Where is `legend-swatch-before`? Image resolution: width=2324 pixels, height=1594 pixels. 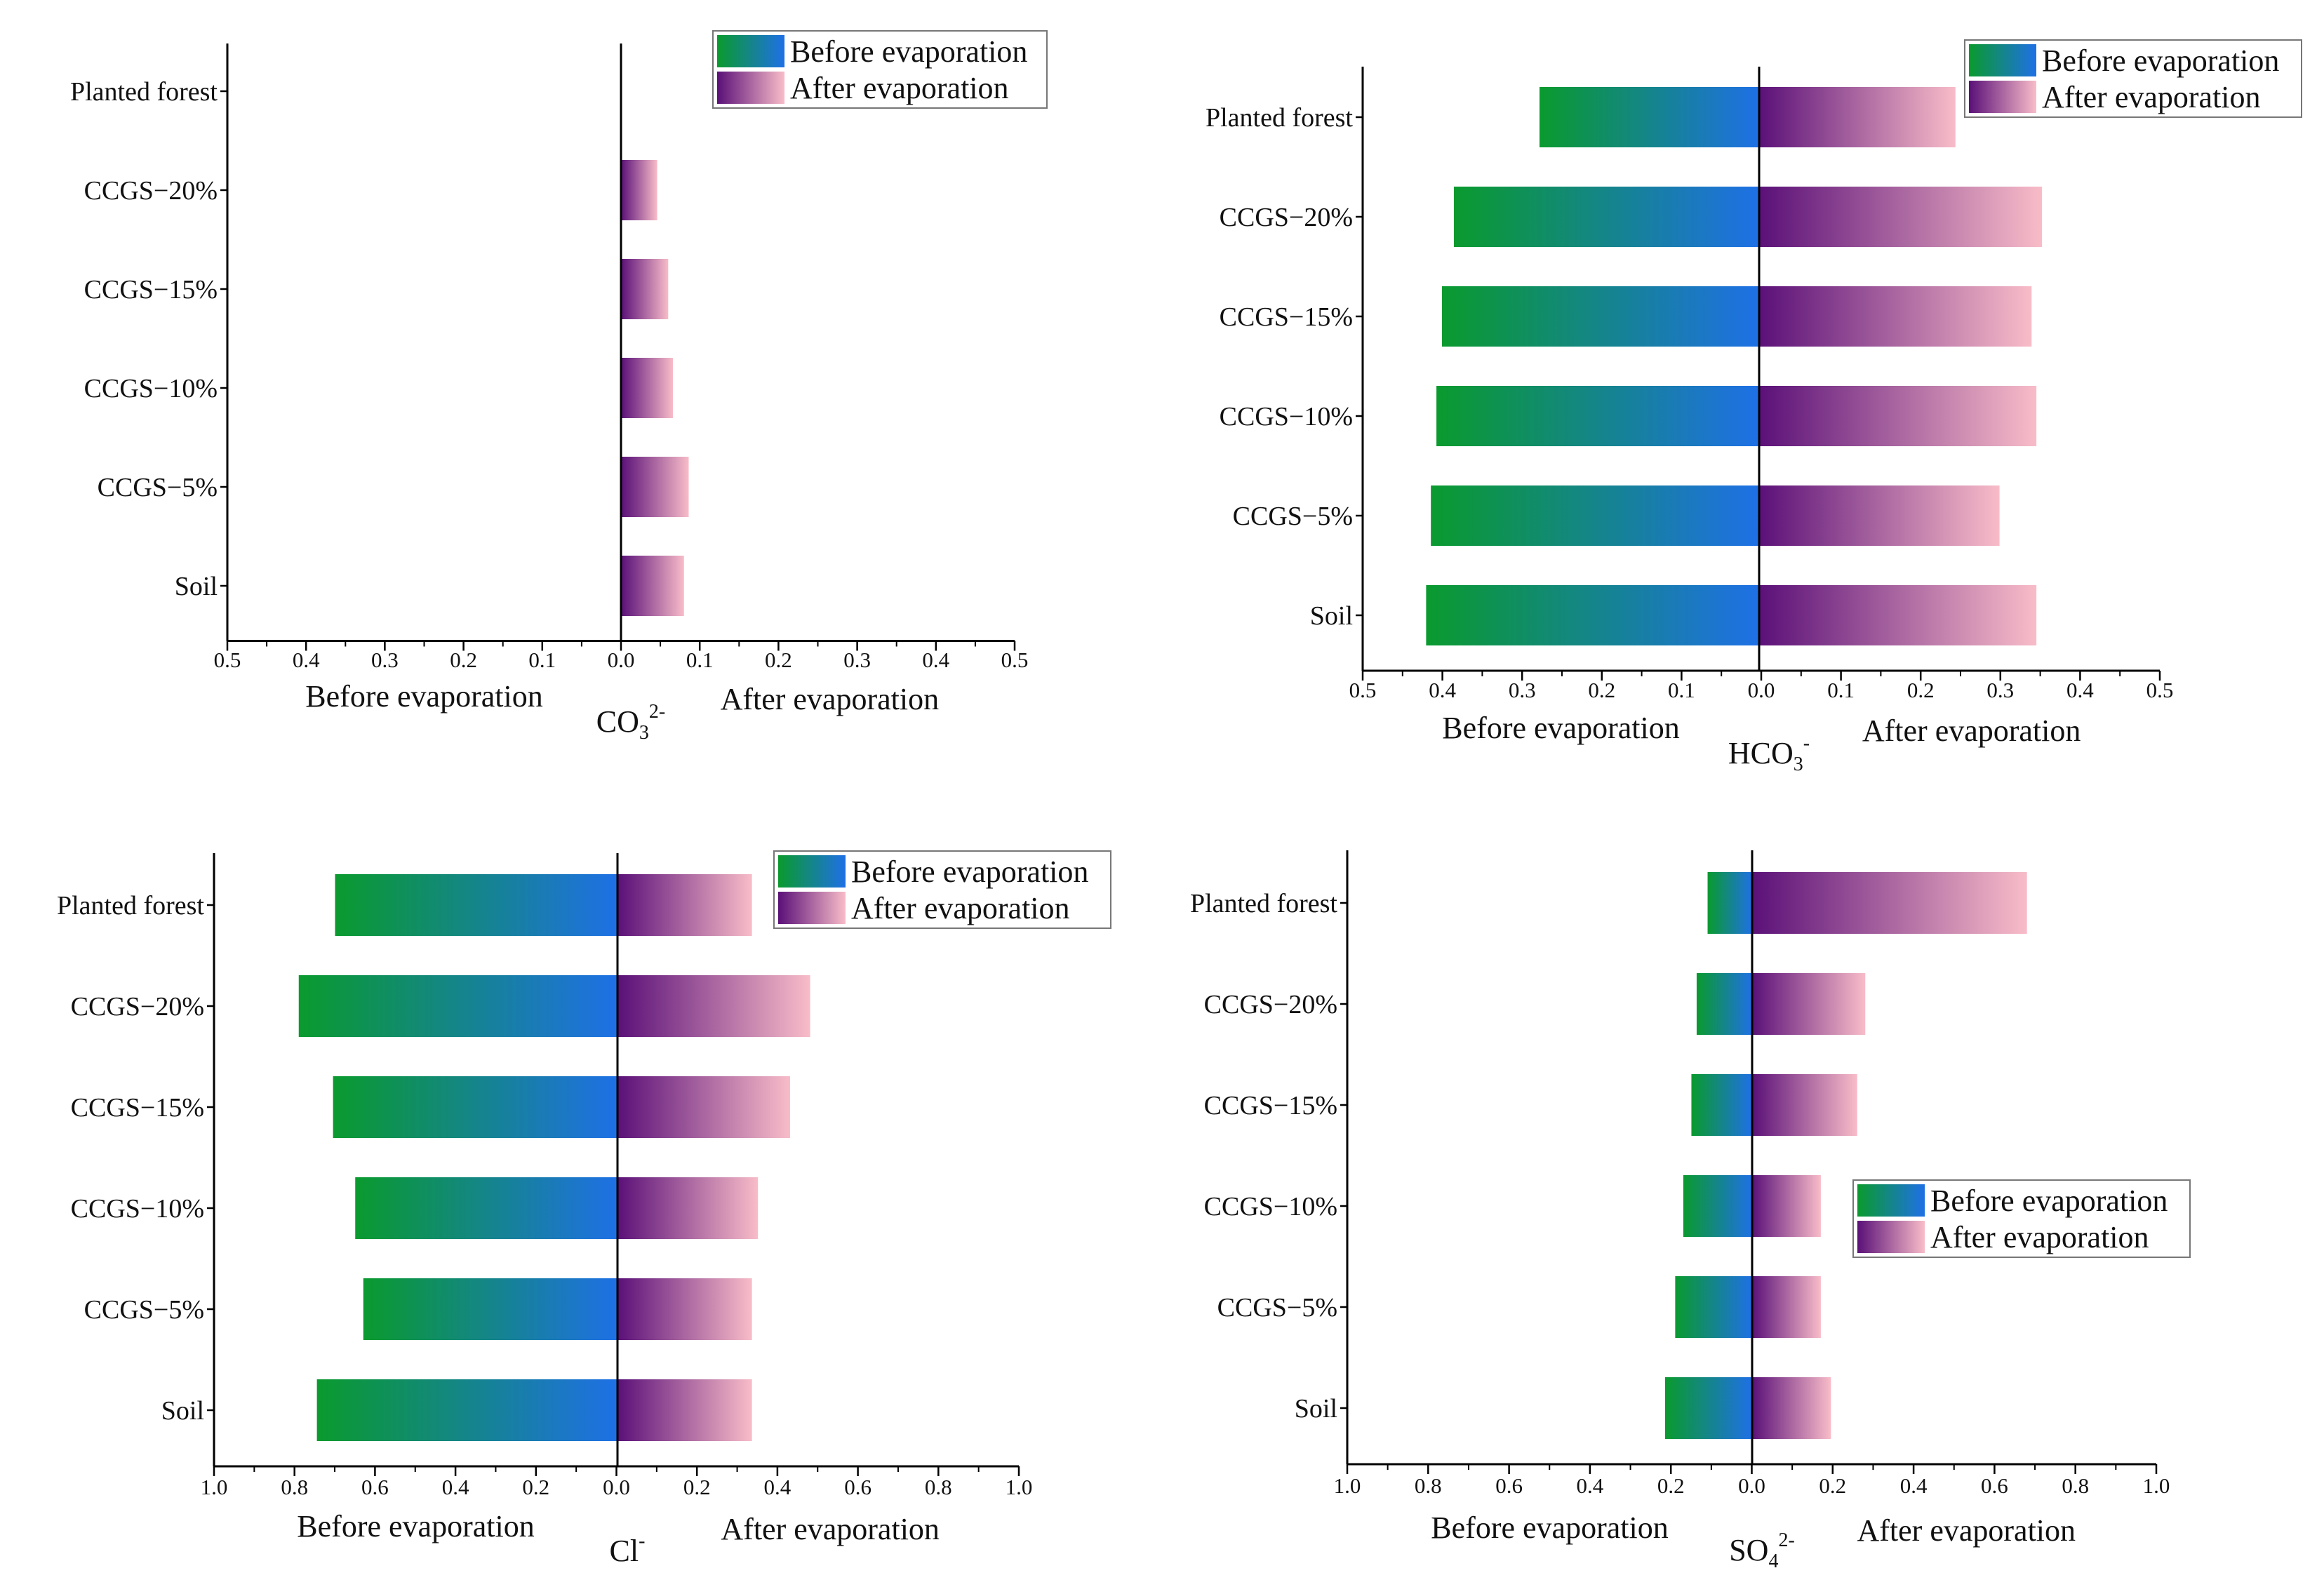 legend-swatch-before is located at coordinates (1891, 1200).